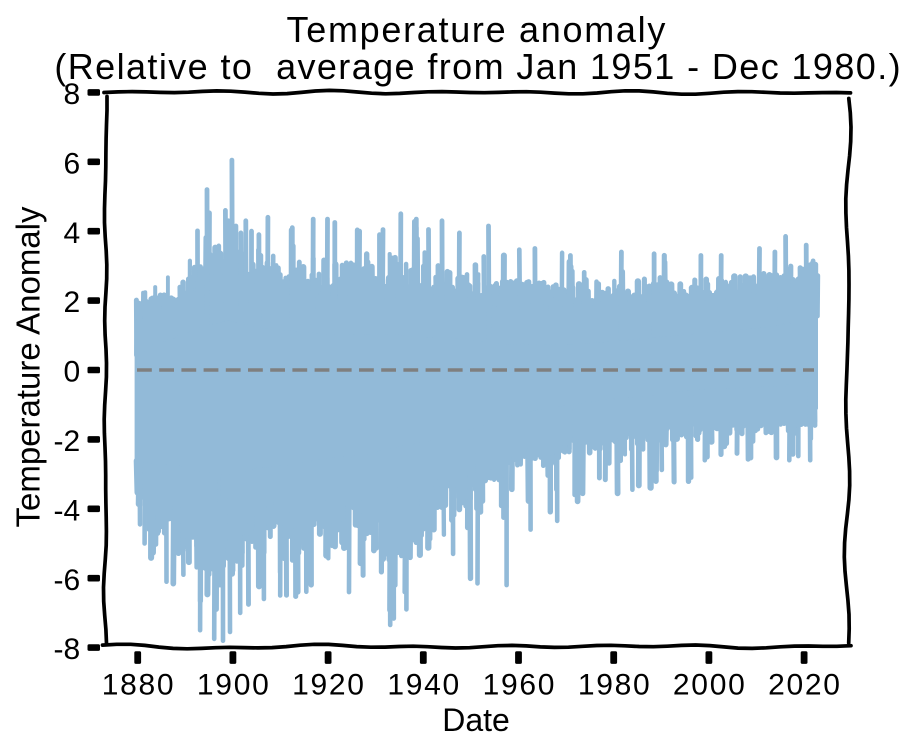  I want to click on svg-text: 1880, so click(139, 684).